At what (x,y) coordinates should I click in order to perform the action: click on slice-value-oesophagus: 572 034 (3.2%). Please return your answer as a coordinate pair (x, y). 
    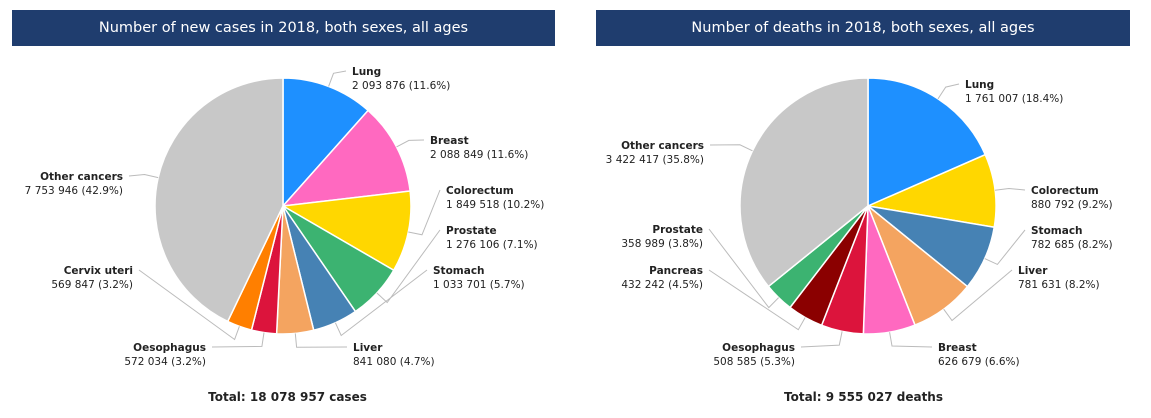
    Looking at the image, I should click on (165, 362).